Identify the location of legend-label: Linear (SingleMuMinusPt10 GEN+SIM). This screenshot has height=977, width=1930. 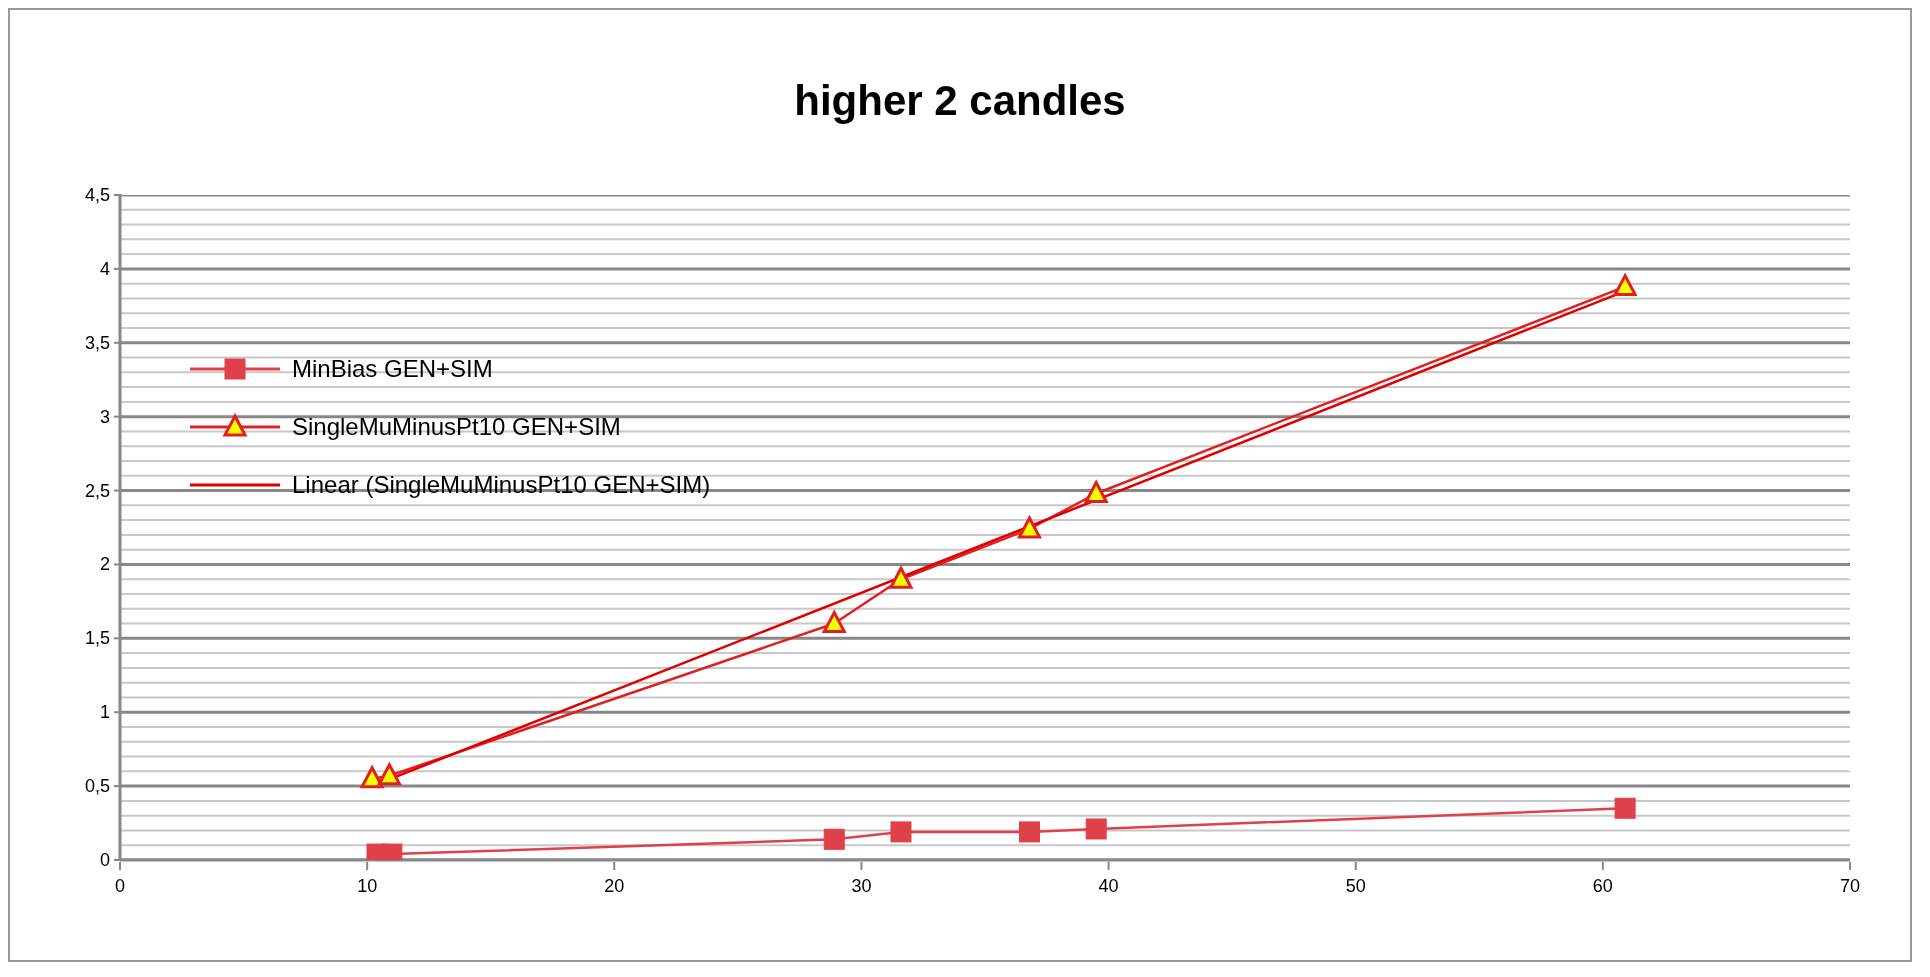
(501, 485).